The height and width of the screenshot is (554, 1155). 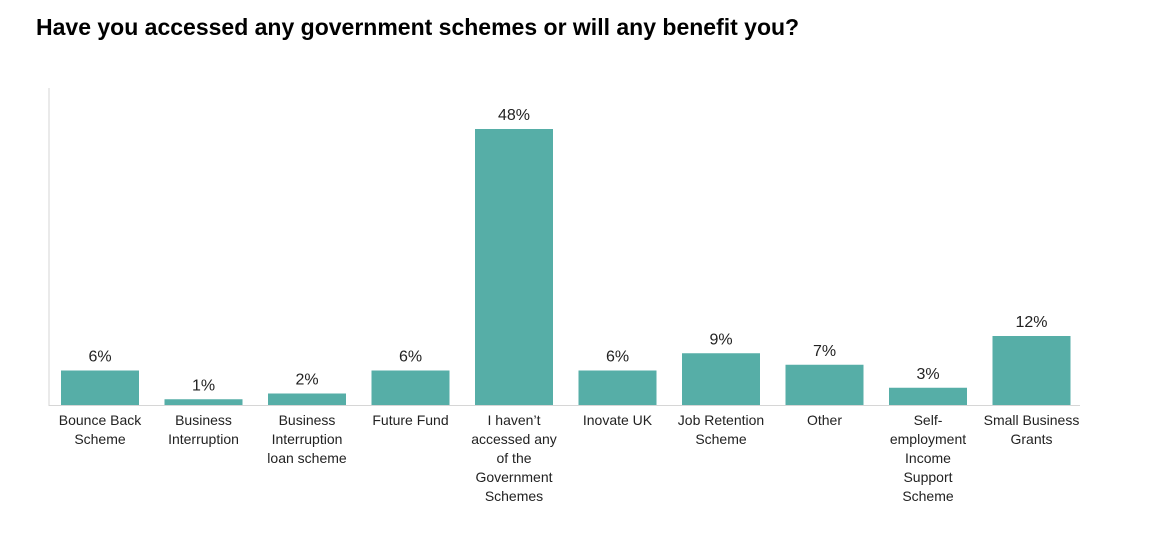 What do you see at coordinates (204, 430) in the screenshot?
I see `x-tick-label-1: Business Interruption` at bounding box center [204, 430].